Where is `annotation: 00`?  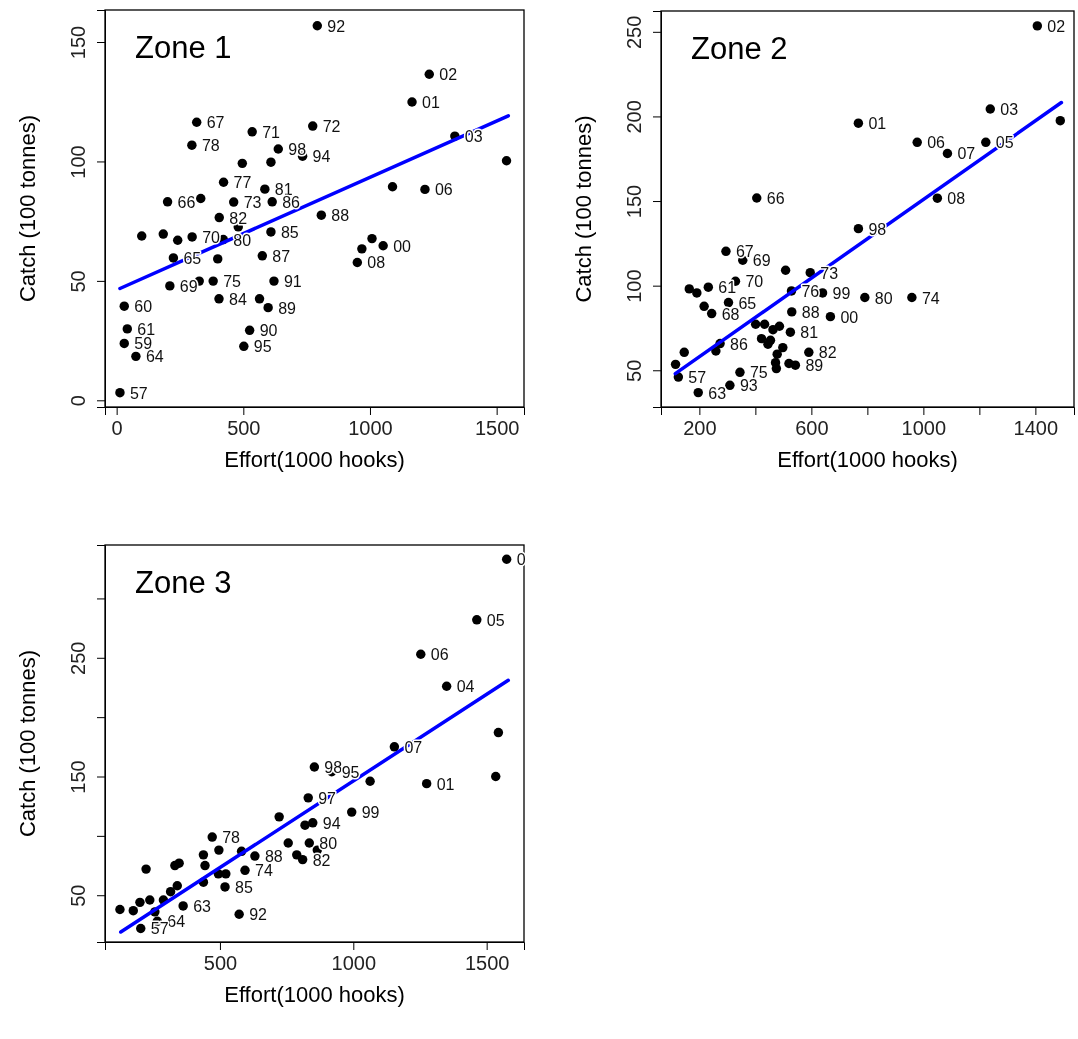 annotation: 00 is located at coordinates (849, 317).